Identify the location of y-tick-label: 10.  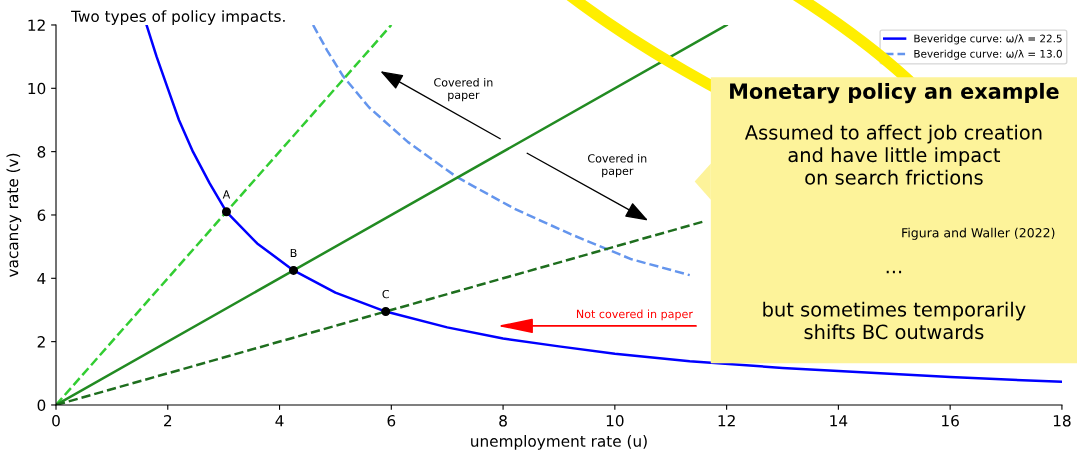
(37, 88).